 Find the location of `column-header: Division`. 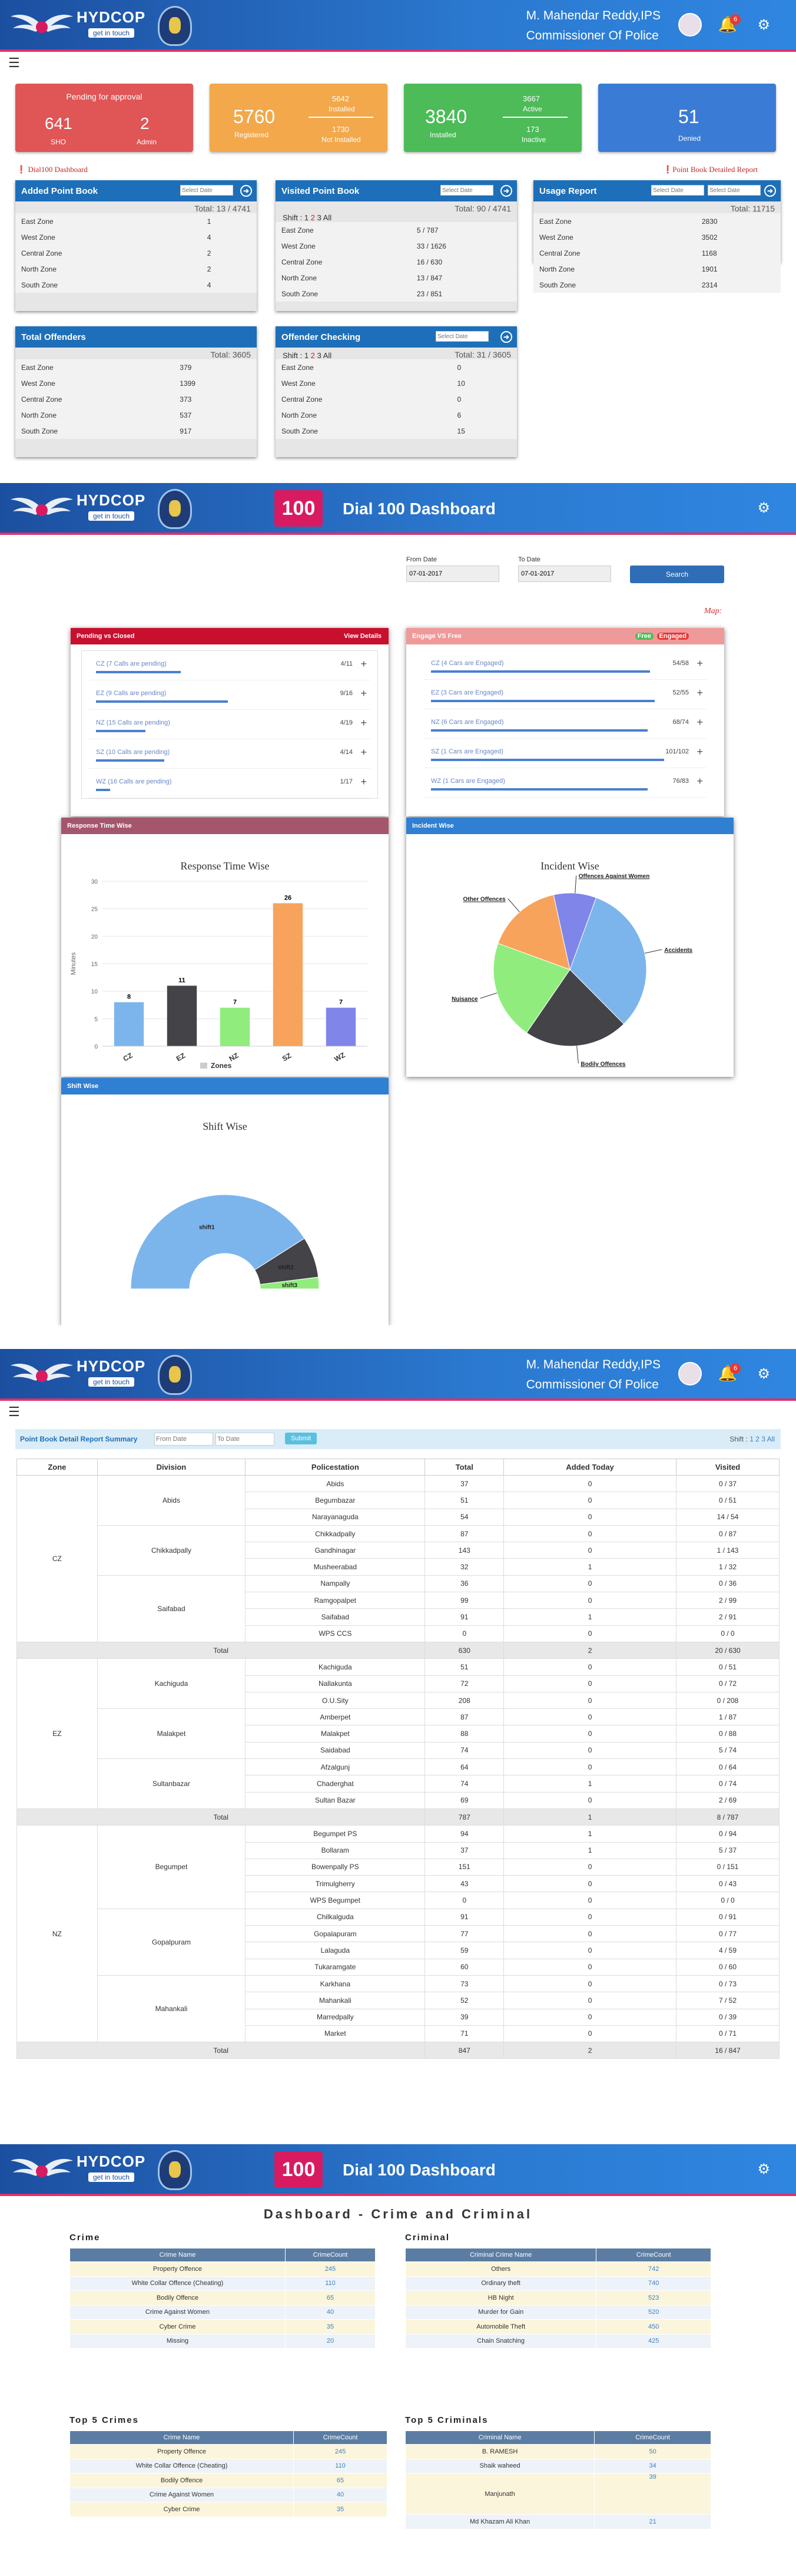

column-header: Division is located at coordinates (171, 1467).